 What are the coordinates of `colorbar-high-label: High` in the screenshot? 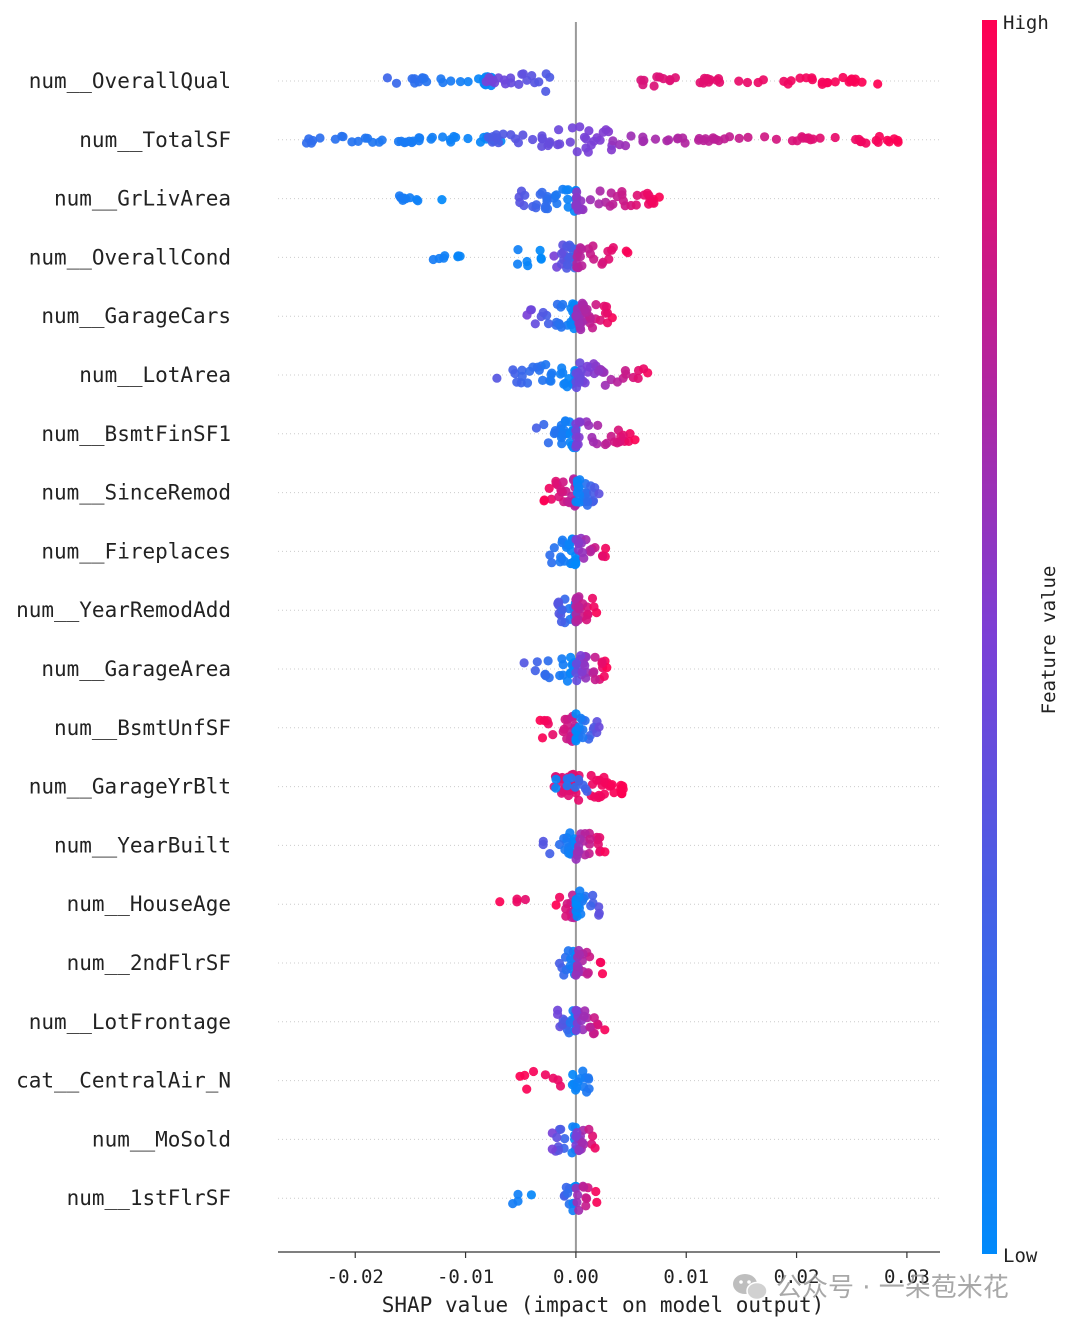 It's located at (1026, 23).